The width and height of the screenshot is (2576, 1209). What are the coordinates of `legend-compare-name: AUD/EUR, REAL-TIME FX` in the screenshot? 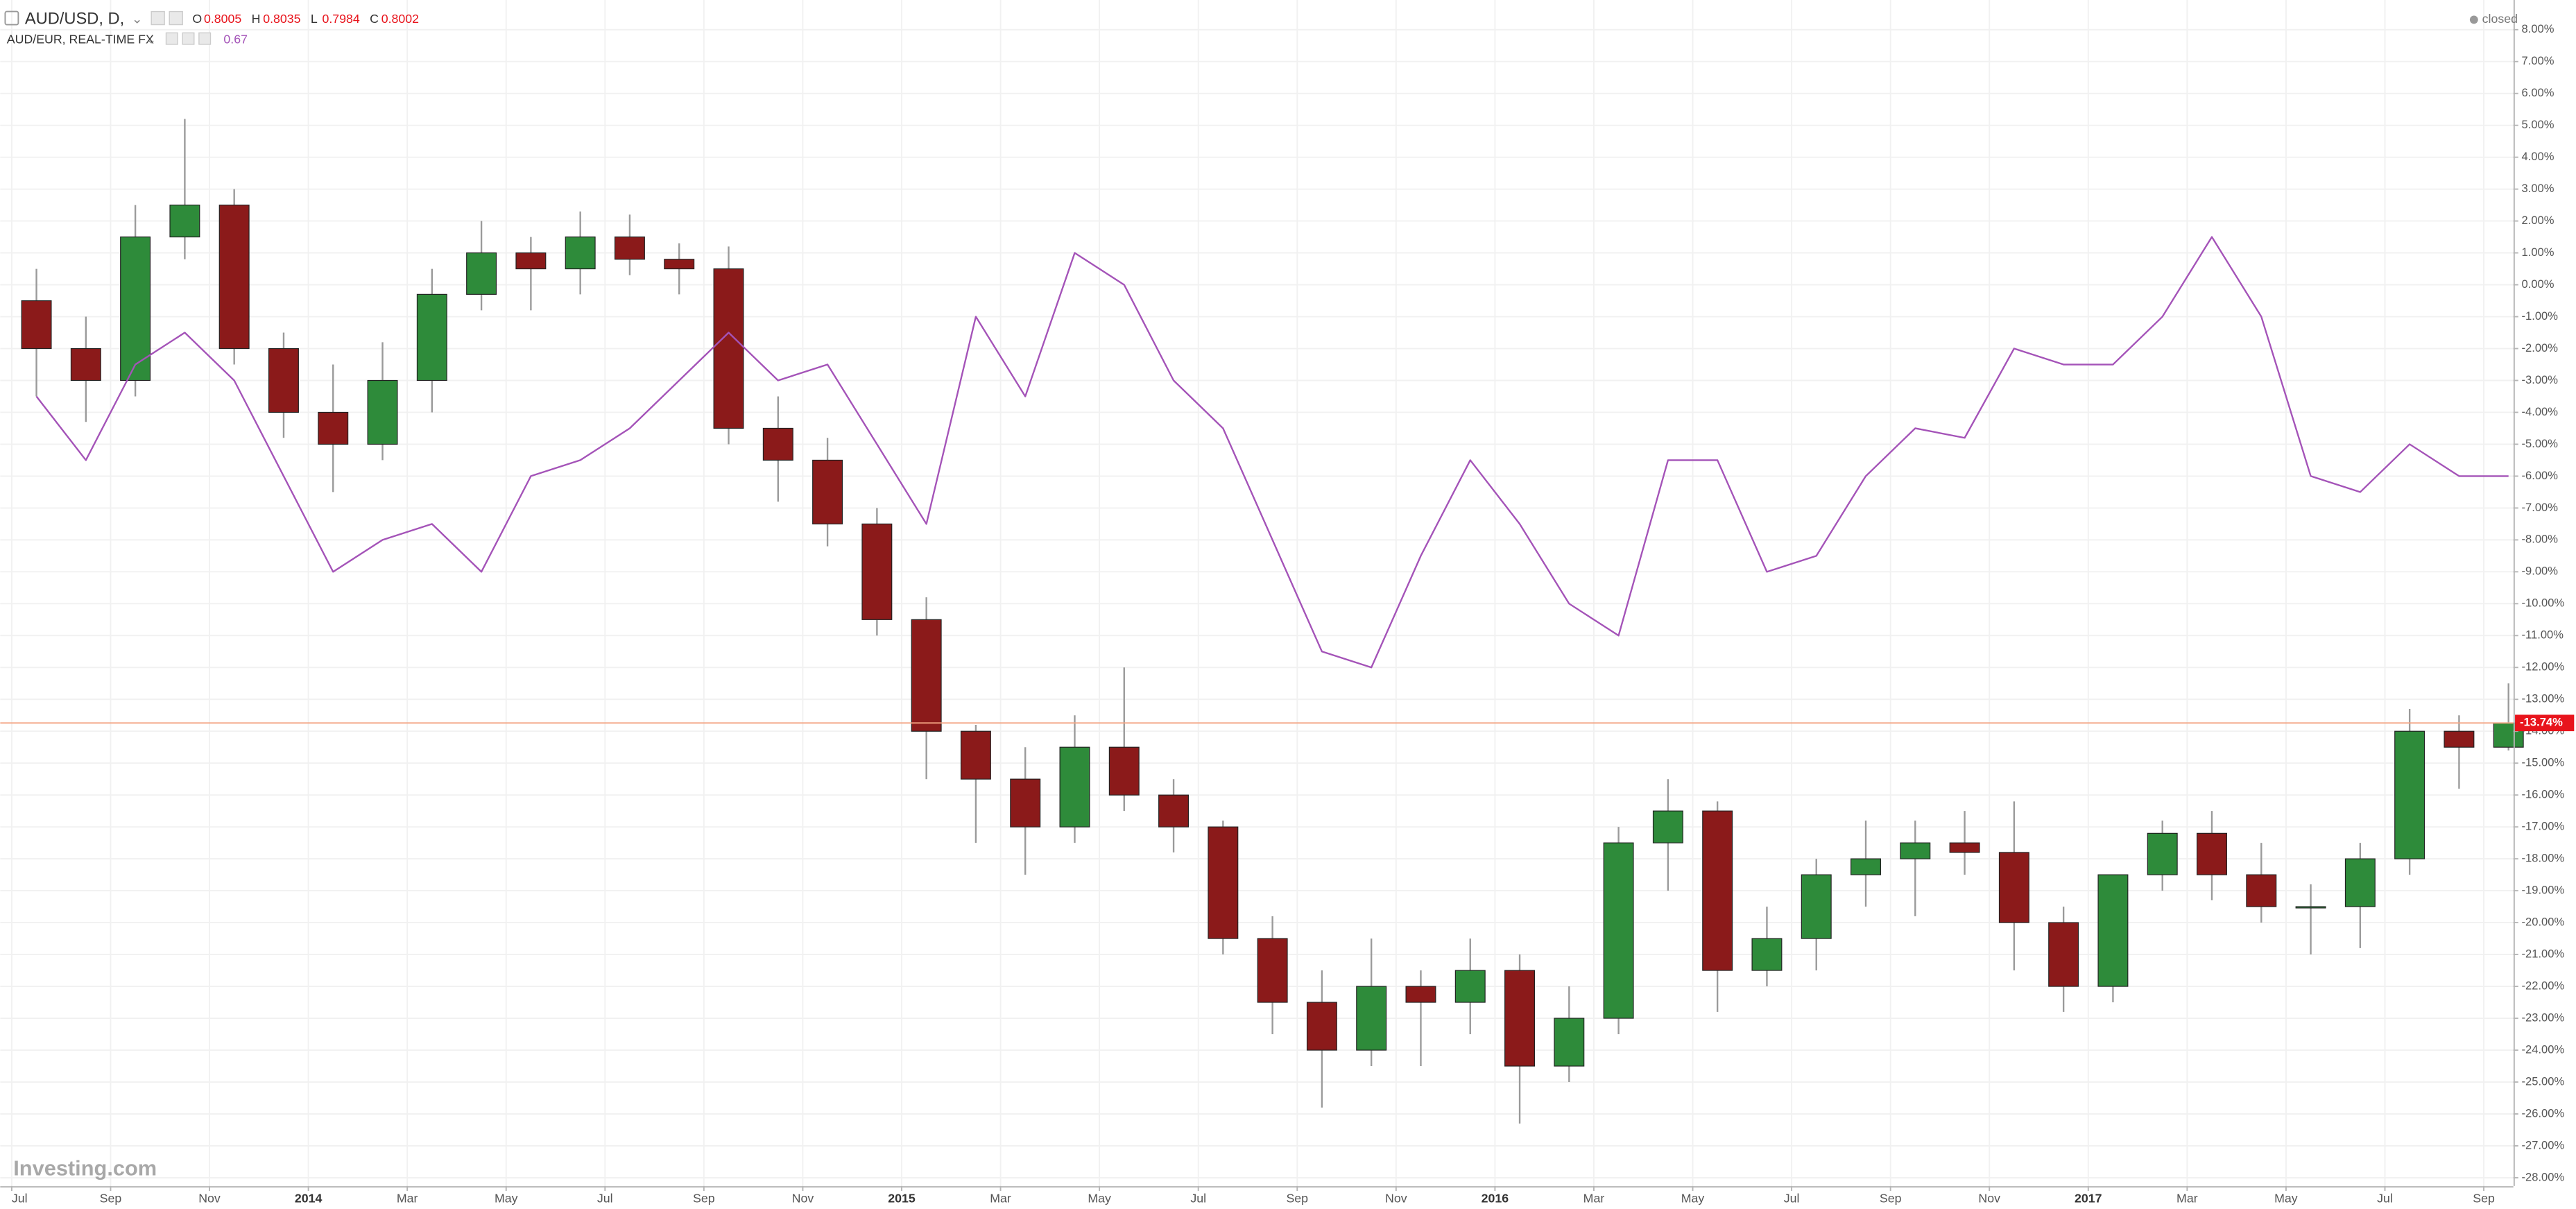 It's located at (80, 39).